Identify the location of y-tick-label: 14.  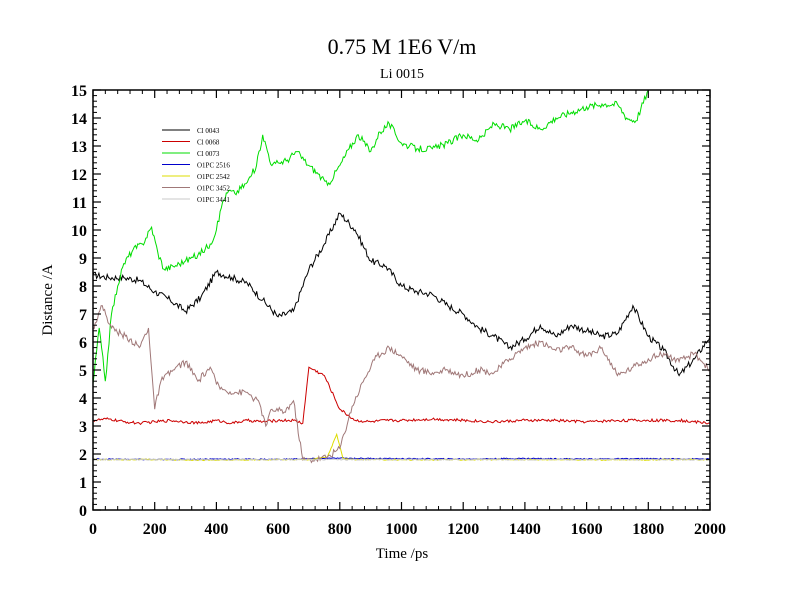
(79, 119).